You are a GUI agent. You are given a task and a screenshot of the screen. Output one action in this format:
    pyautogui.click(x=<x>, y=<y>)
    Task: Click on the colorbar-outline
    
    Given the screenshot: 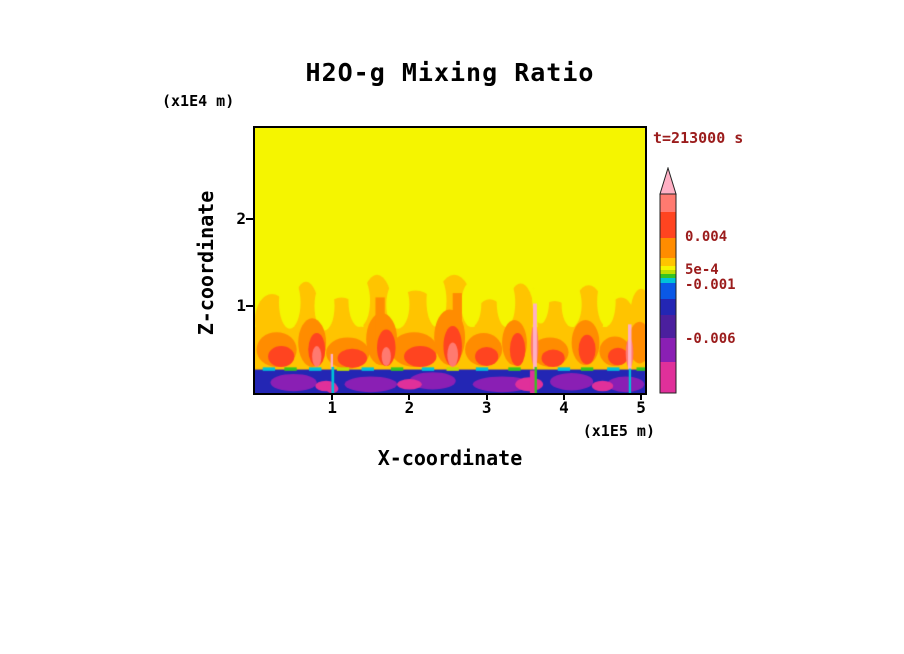 What is the action you would take?
    pyautogui.click(x=668, y=293)
    